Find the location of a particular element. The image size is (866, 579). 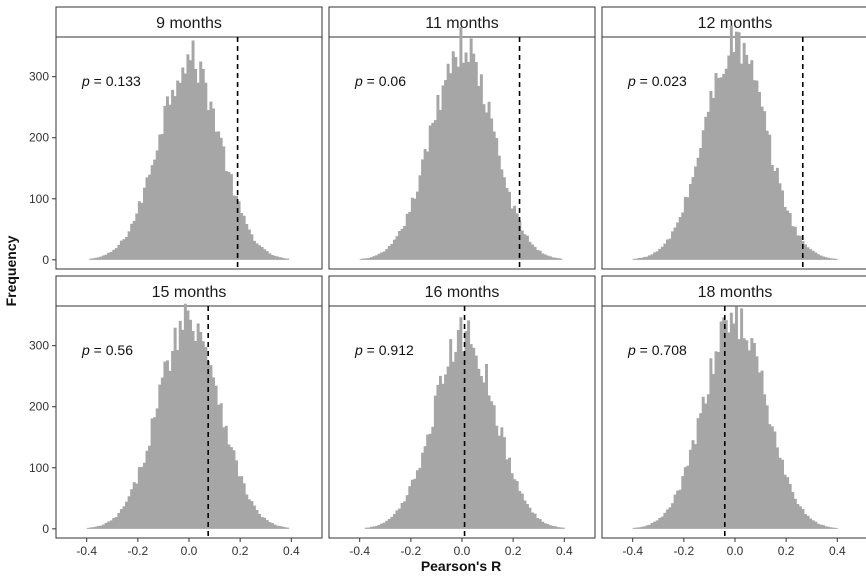

p-value: = 0.56 is located at coordinates (111, 350).